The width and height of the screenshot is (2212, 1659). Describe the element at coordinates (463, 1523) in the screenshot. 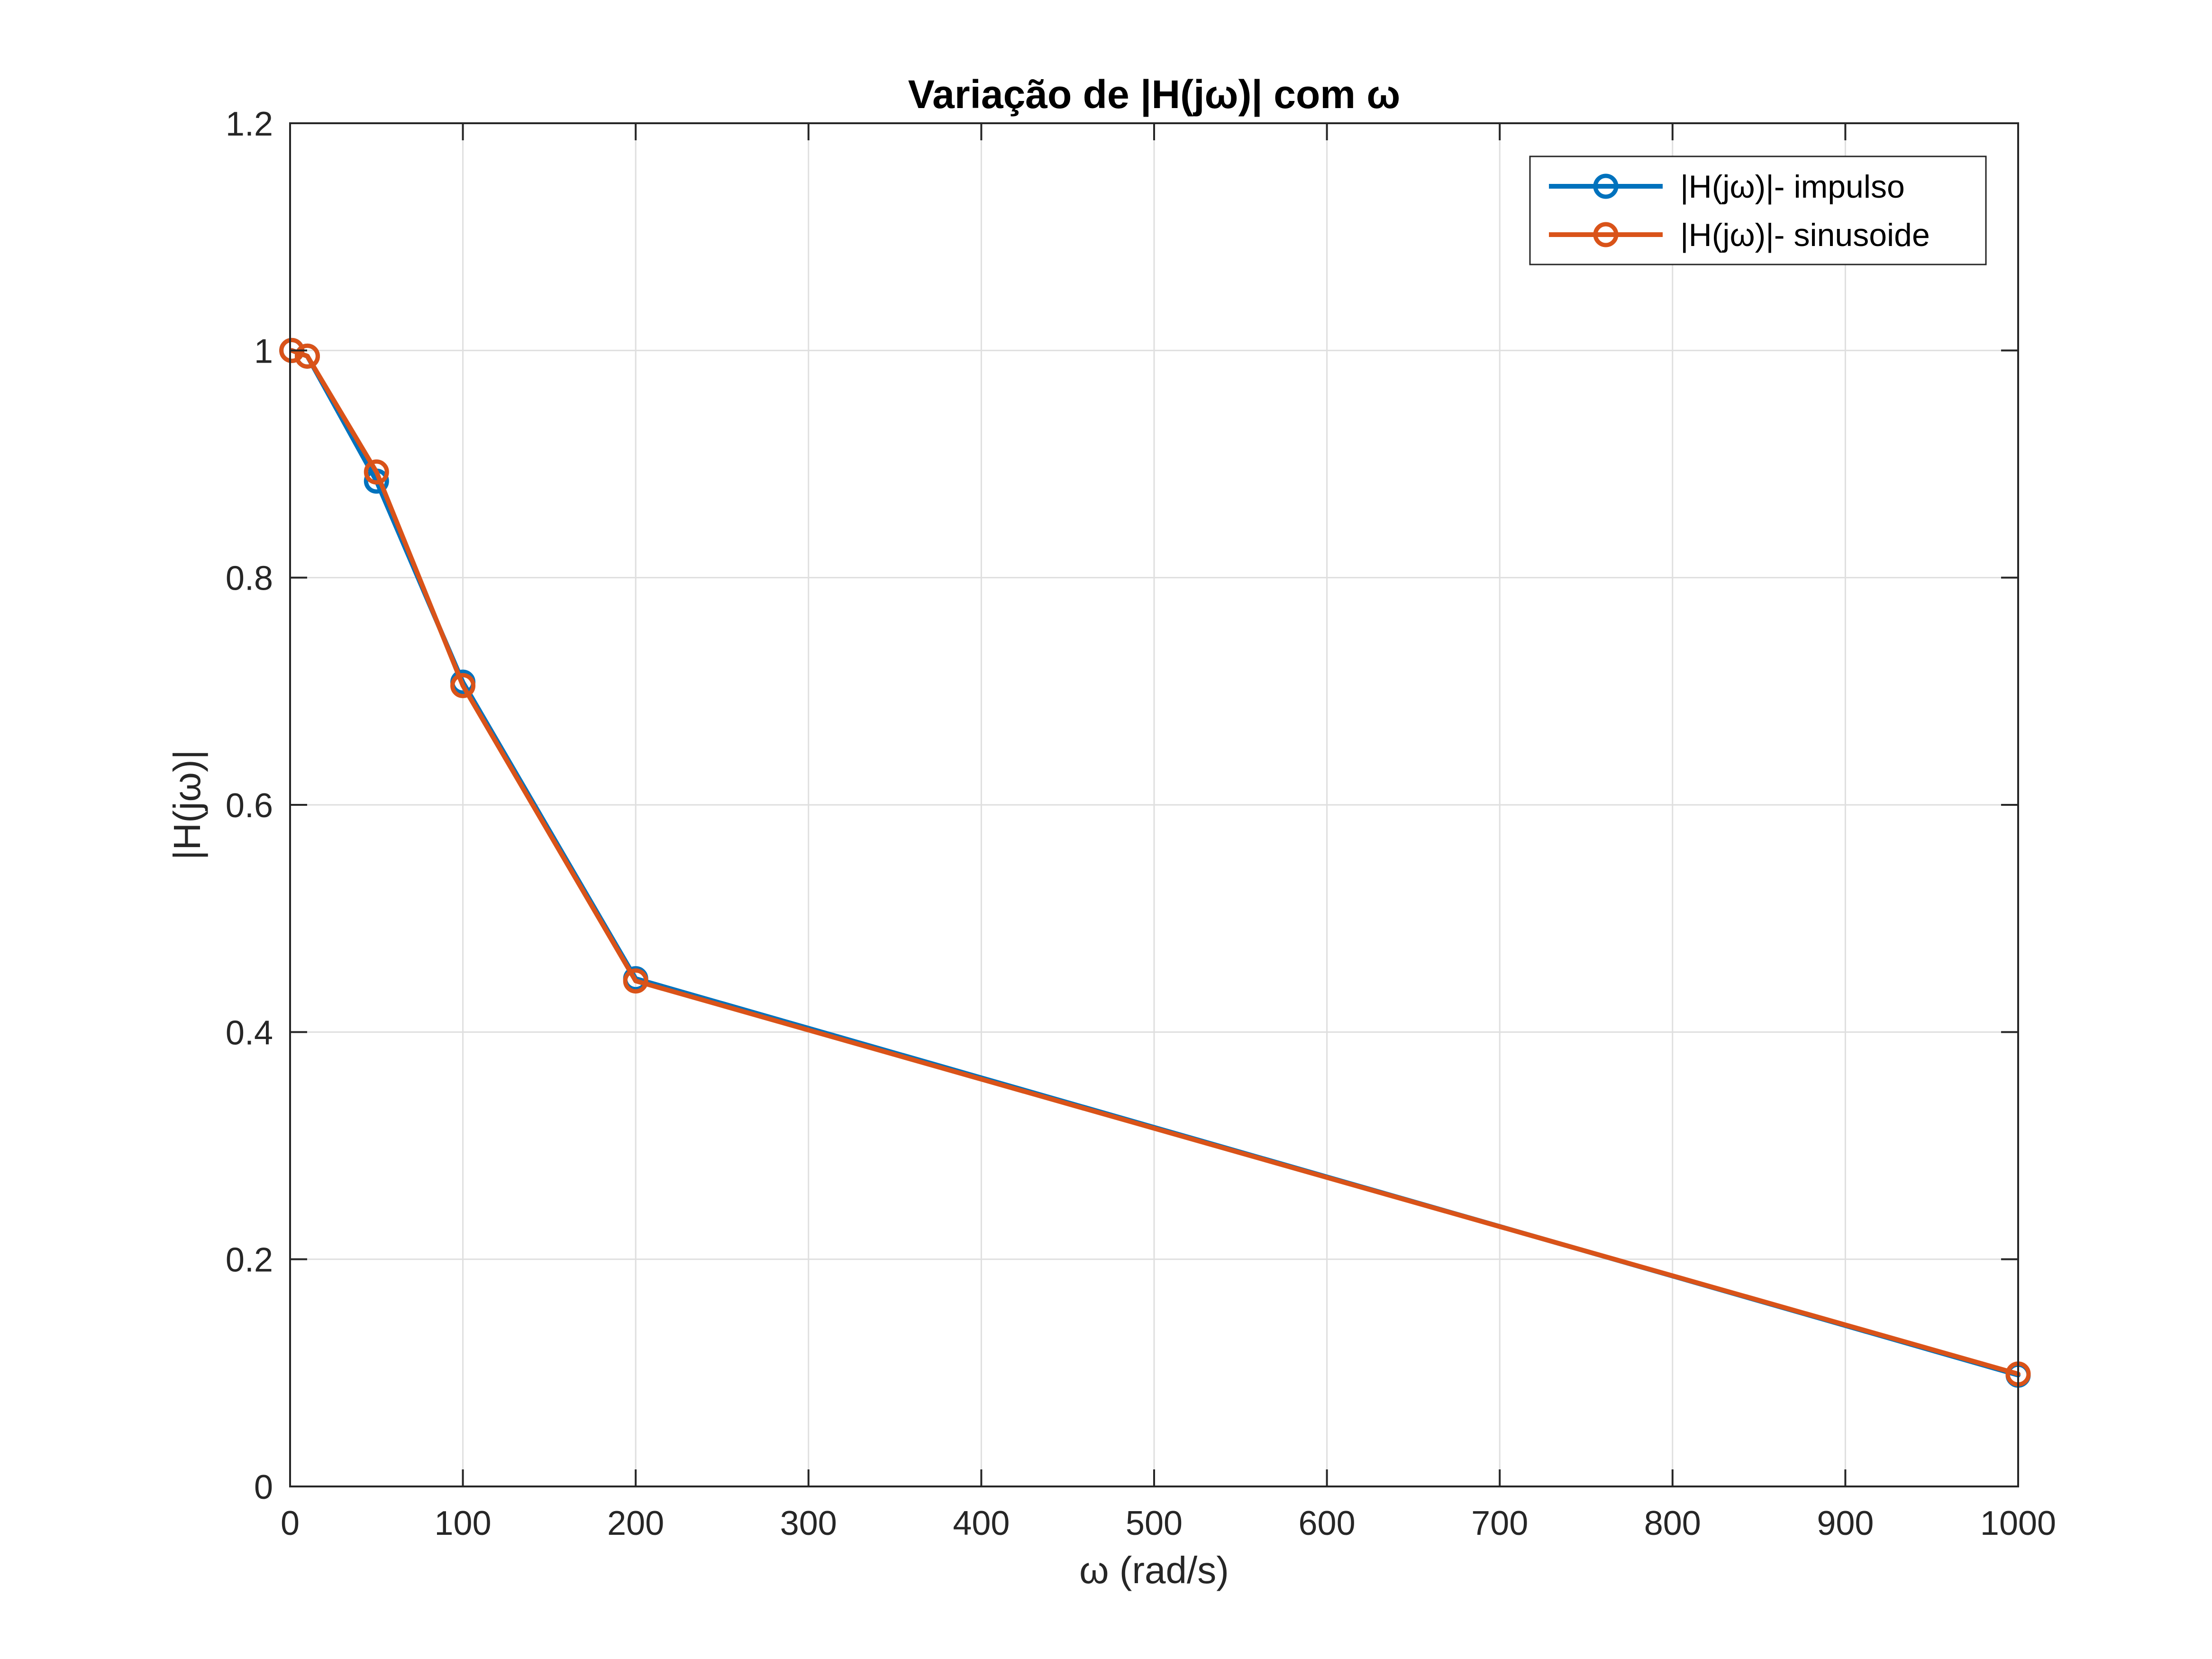

I see `x-tick-label: 100` at that location.